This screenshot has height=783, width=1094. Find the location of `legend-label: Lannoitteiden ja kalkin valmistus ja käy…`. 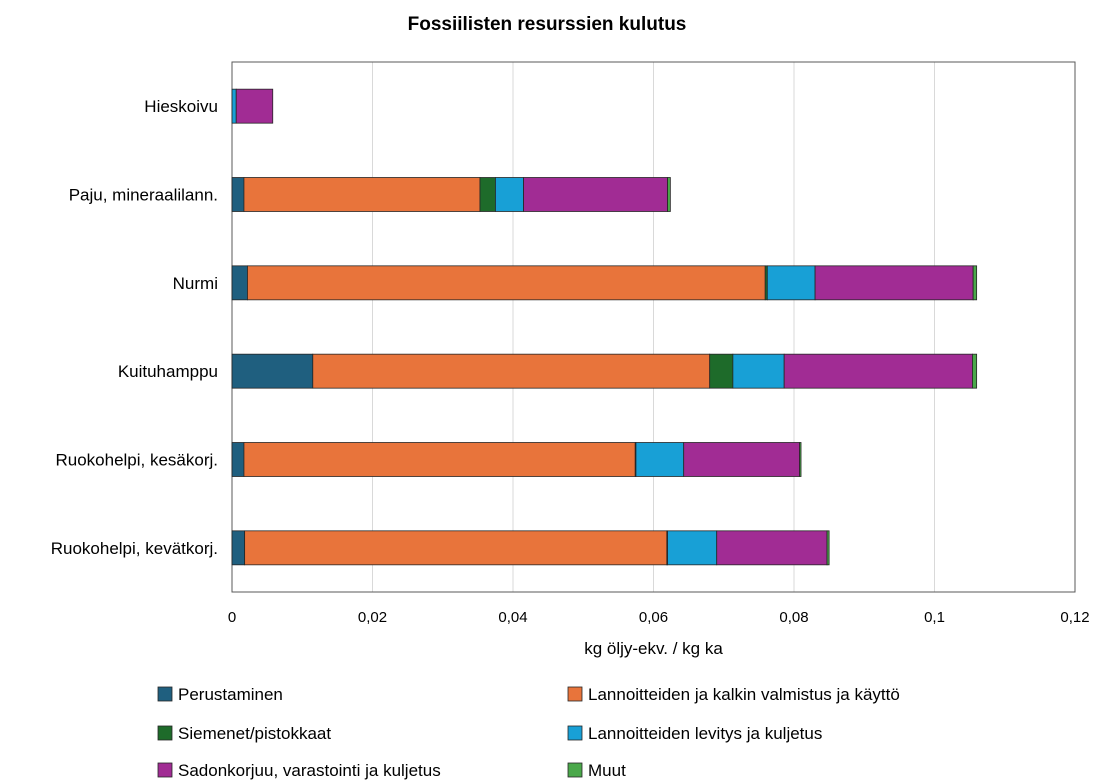

legend-label: Lannoitteiden ja kalkin valmistus ja käy… is located at coordinates (744, 694).